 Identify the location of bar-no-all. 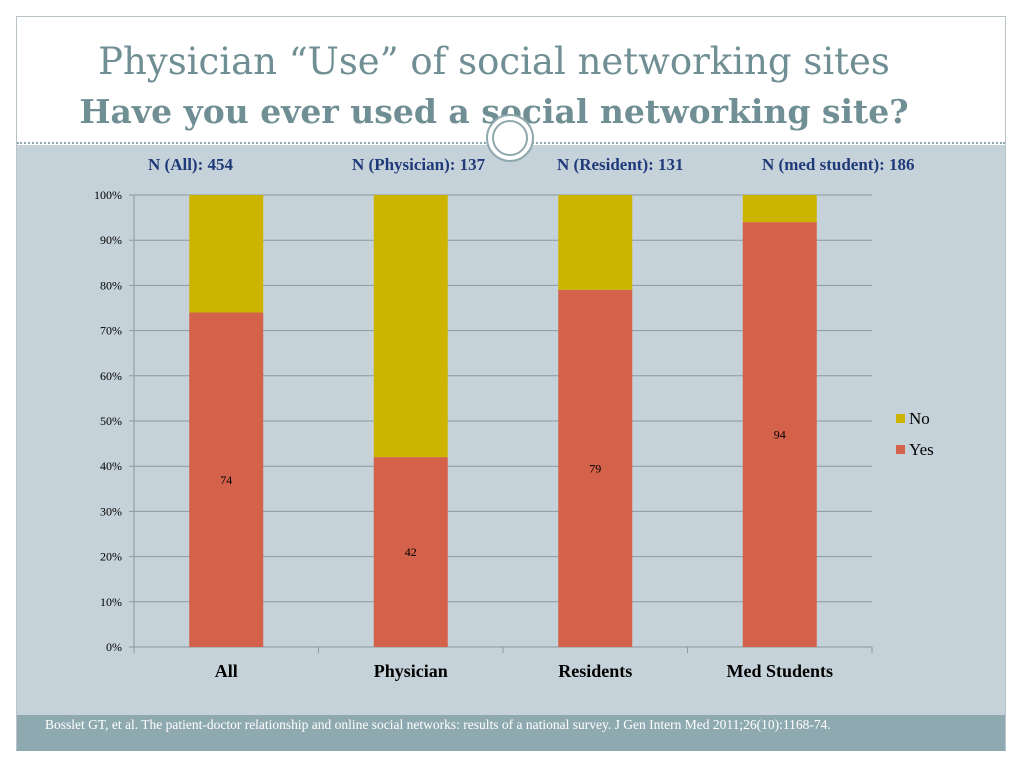
(226, 254).